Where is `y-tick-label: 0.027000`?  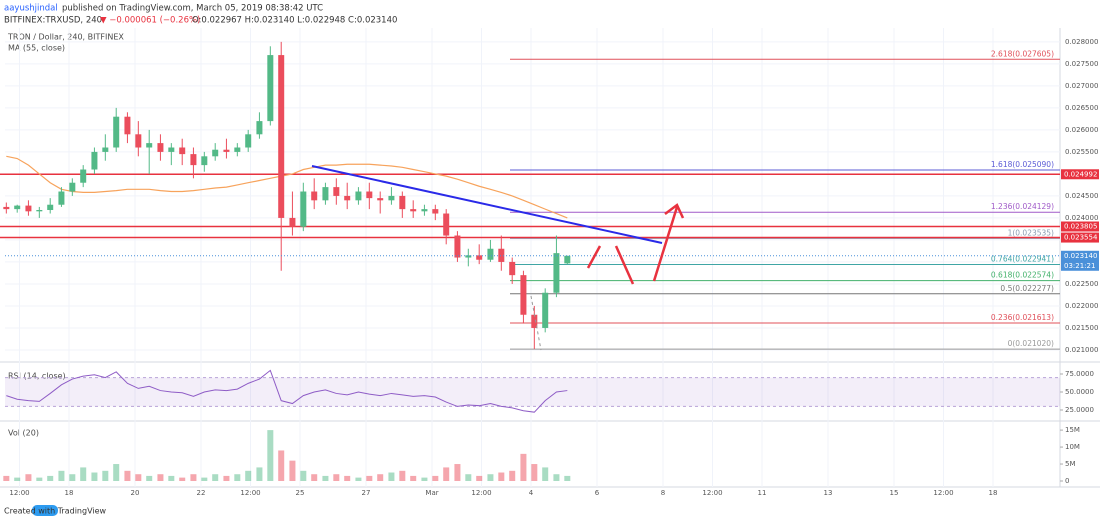 y-tick-label: 0.027000 is located at coordinates (1081, 86).